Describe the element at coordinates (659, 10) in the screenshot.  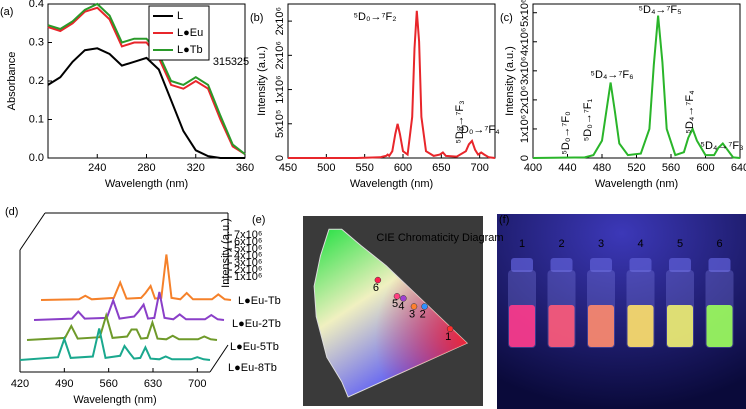
I see `annotation: ⁵D₄→⁷F₅` at that location.